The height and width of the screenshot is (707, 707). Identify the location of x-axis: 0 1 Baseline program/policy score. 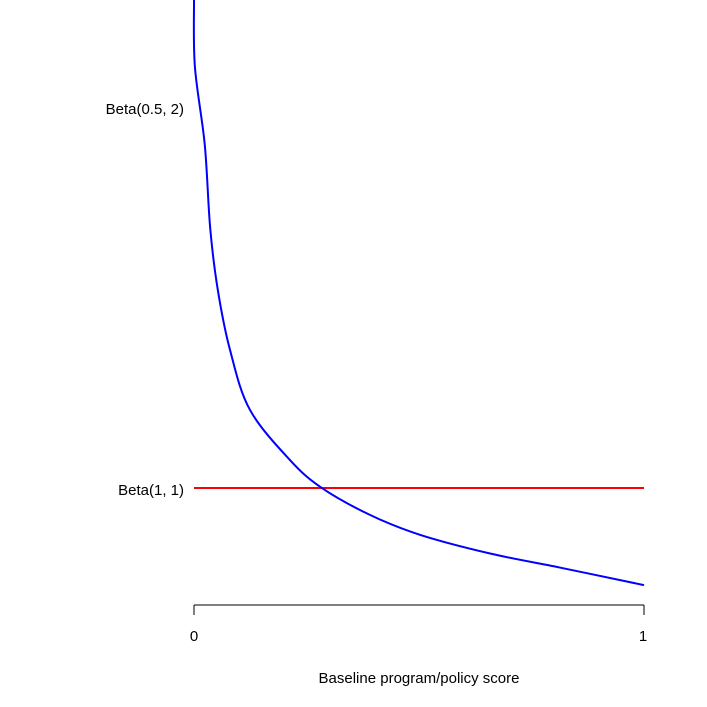
(418, 645).